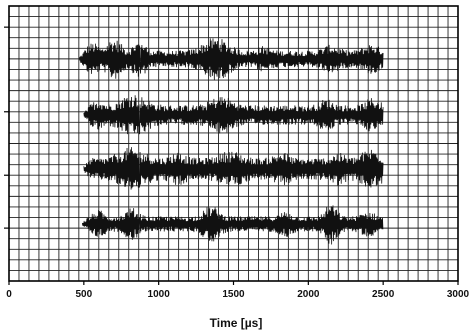 This screenshot has width=473, height=334. I want to click on x-tick-label: 2000, so click(308, 294).